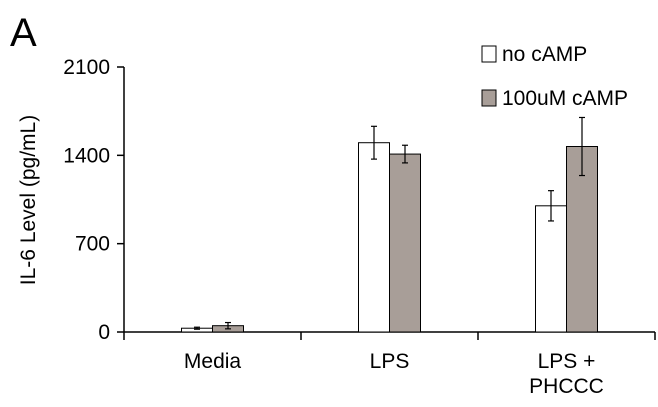 The height and width of the screenshot is (407, 658). I want to click on x-axis: Media LPS LPS +PHCCC, so click(389, 364).